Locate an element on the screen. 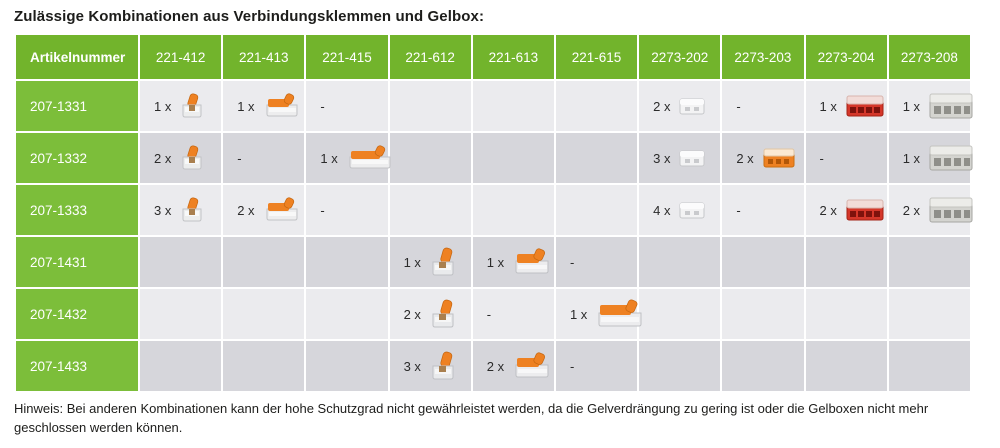 The image size is (1000, 448). row-label-207-1333: 207-1333 is located at coordinates (77, 210).